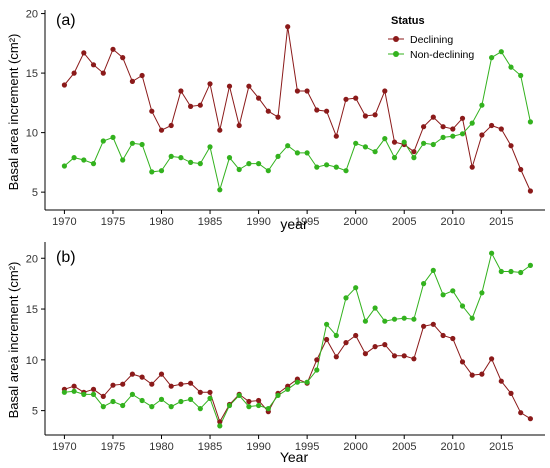 This screenshot has height=468, width=550. What do you see at coordinates (294, 224) in the screenshot?
I see `x-axis-title-a: year` at bounding box center [294, 224].